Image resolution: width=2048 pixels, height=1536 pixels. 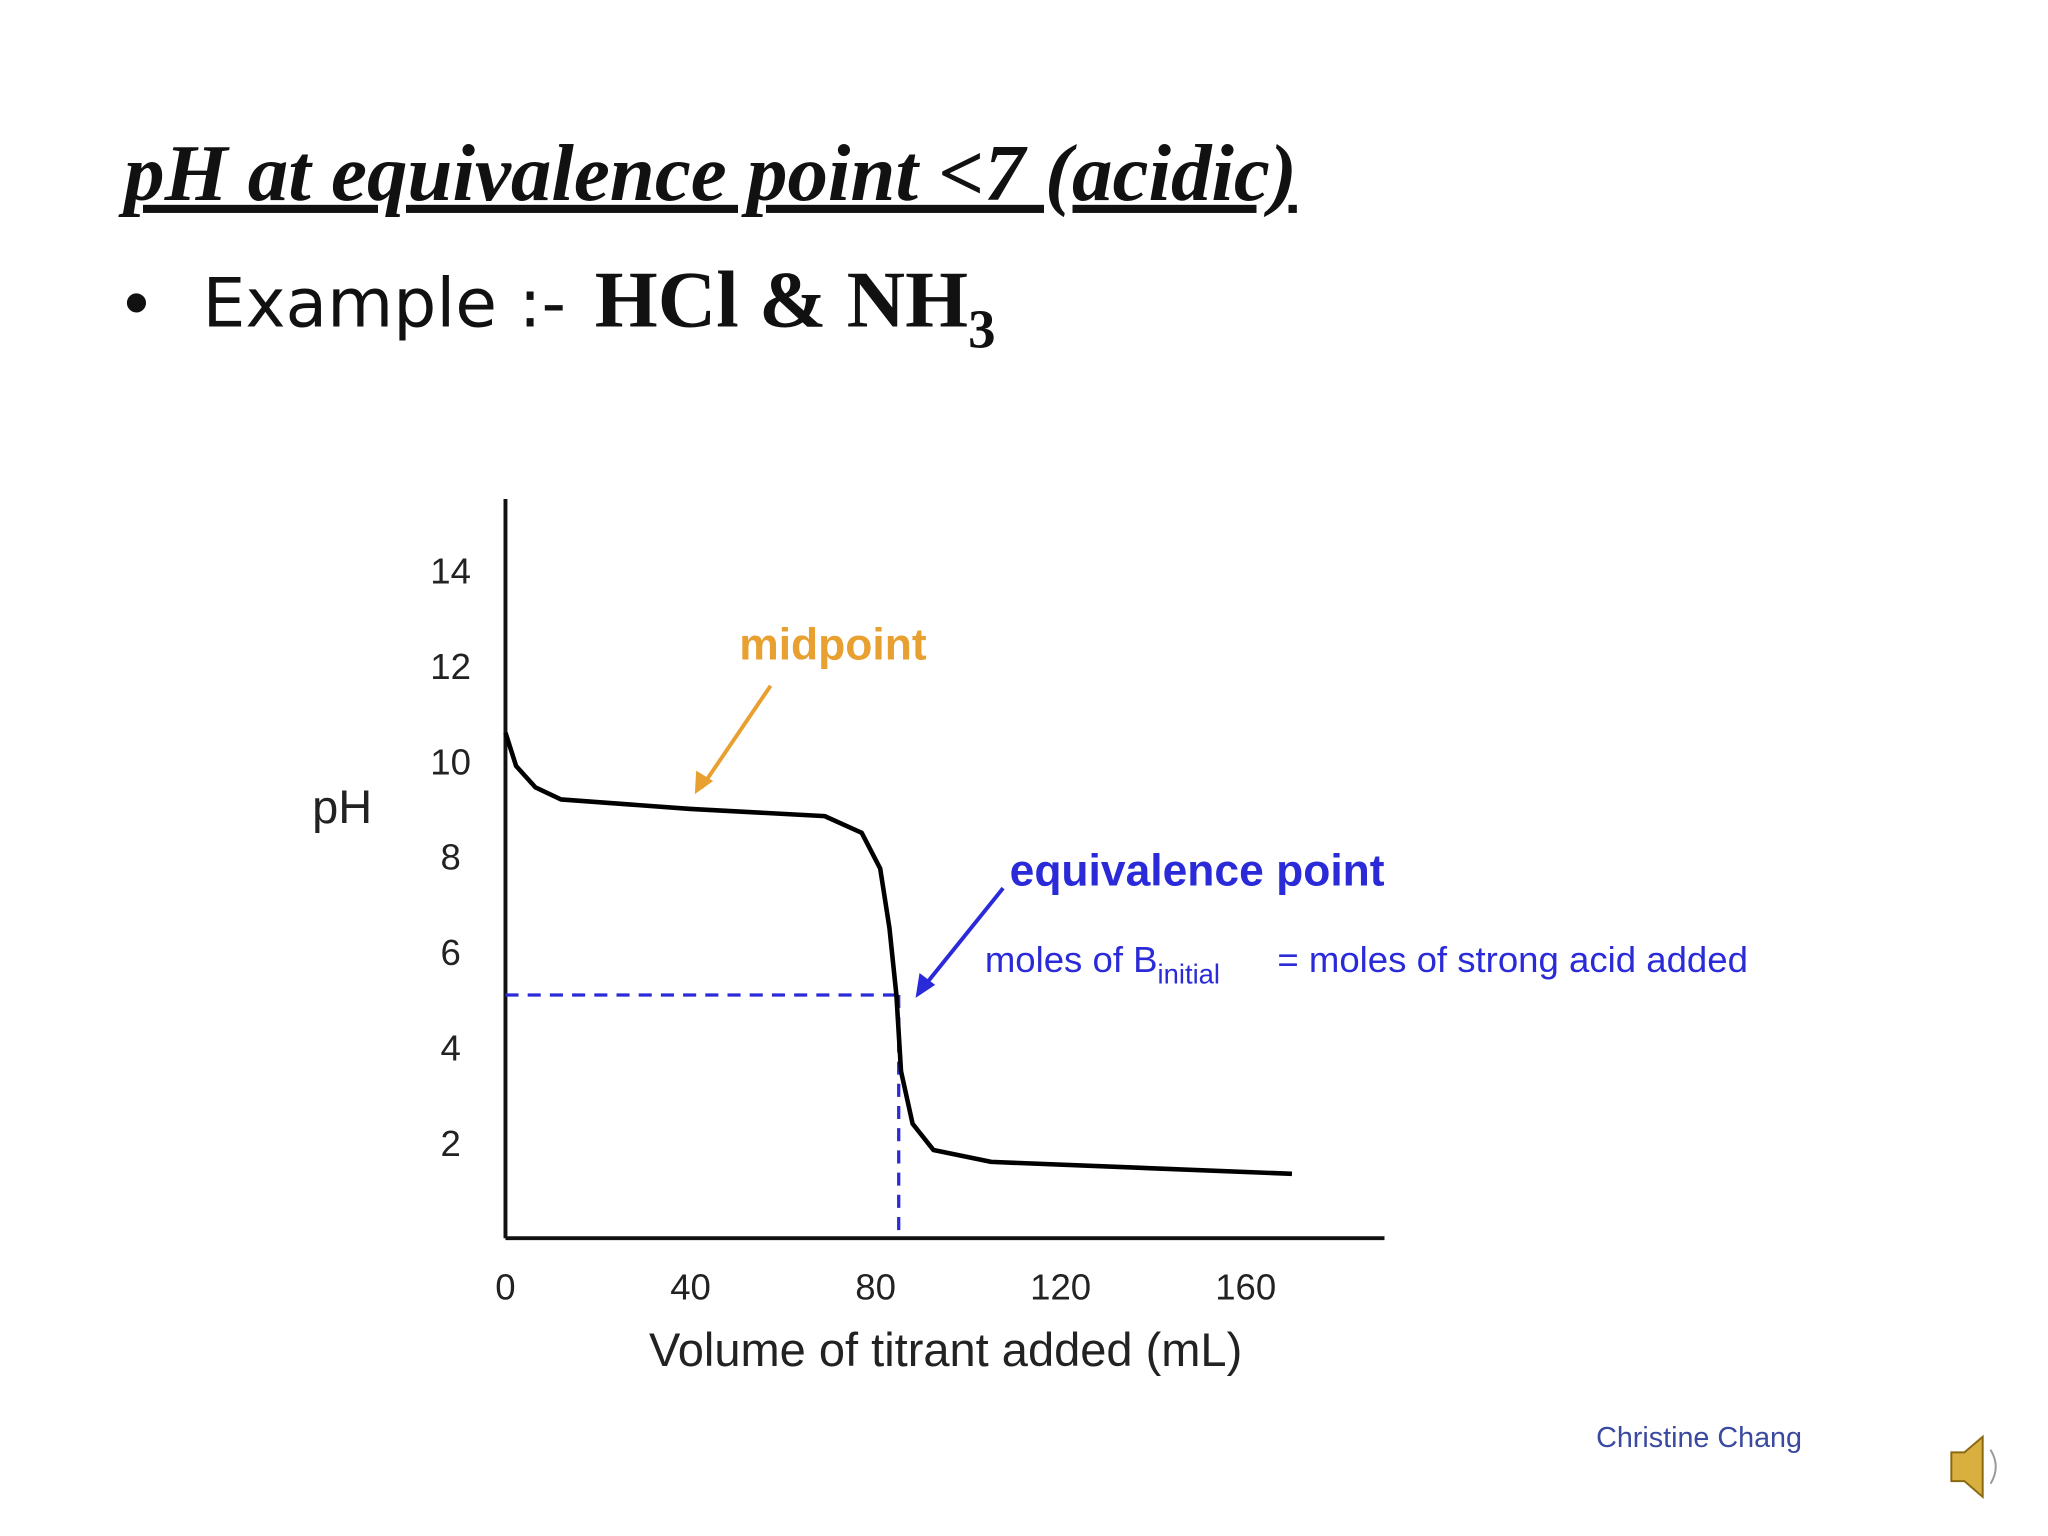 I want to click on bullet-line: Example :- HCl & NH3, so click(x=598, y=307).